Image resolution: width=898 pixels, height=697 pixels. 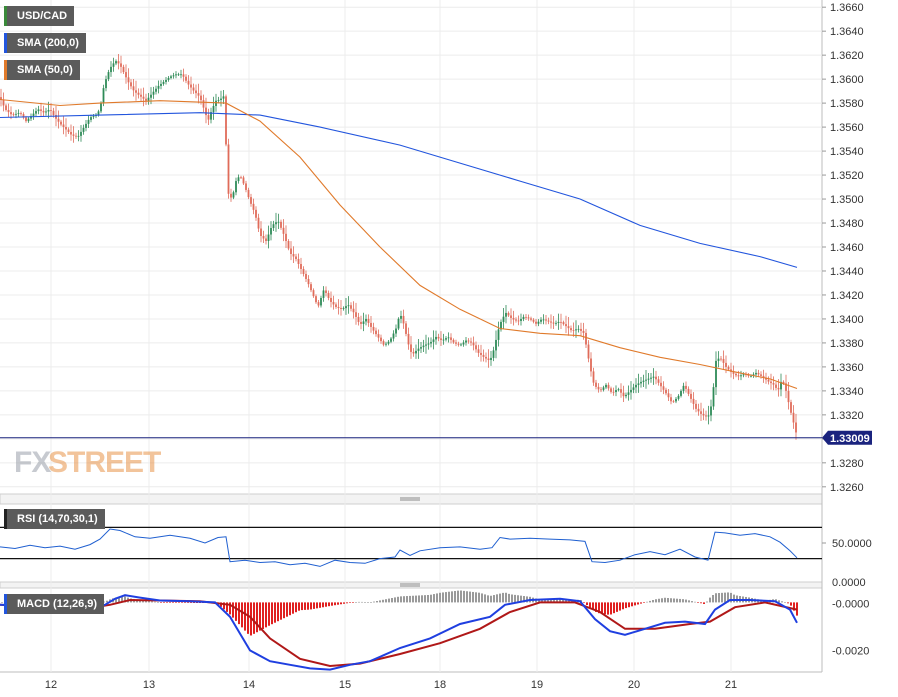 I want to click on y-tick-label: 1.3280, so click(x=847, y=464).